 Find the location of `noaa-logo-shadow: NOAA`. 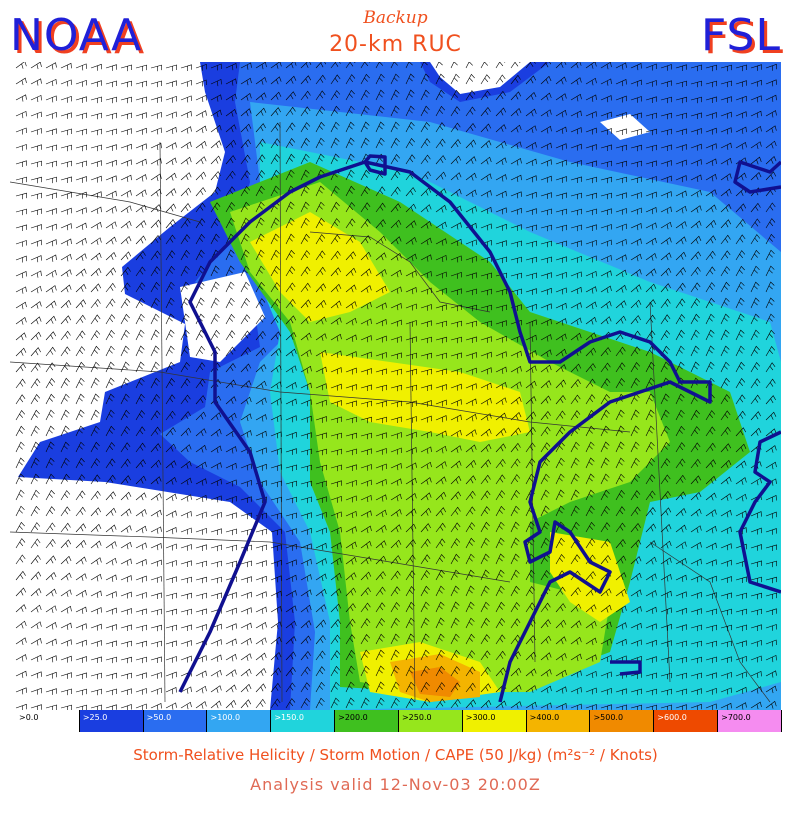

noaa-logo-shadow: NOAA is located at coordinates (79, 38).